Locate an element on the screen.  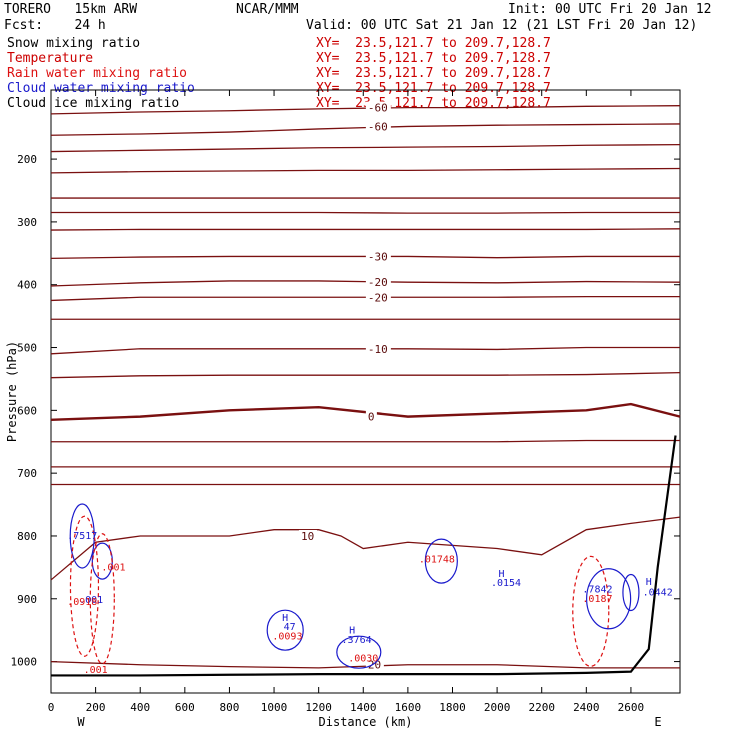
mixing-ratio-label: .0442 is located at coordinates (658, 593).